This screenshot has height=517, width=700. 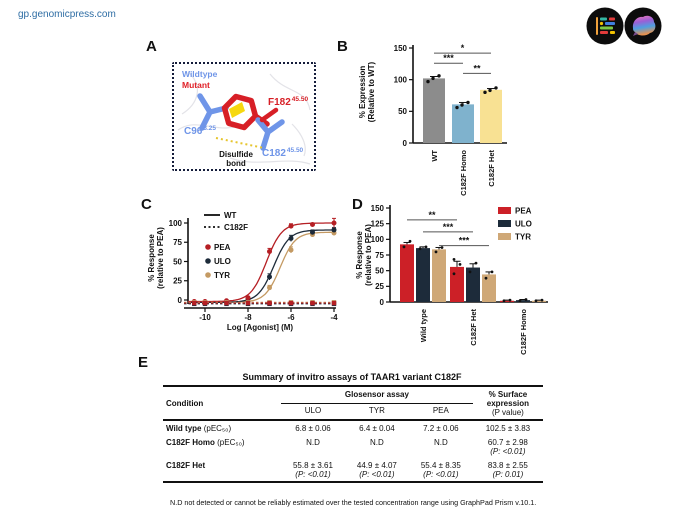 What do you see at coordinates (523, 237) in the screenshot?
I see `legend-label: TYR` at bounding box center [523, 237].